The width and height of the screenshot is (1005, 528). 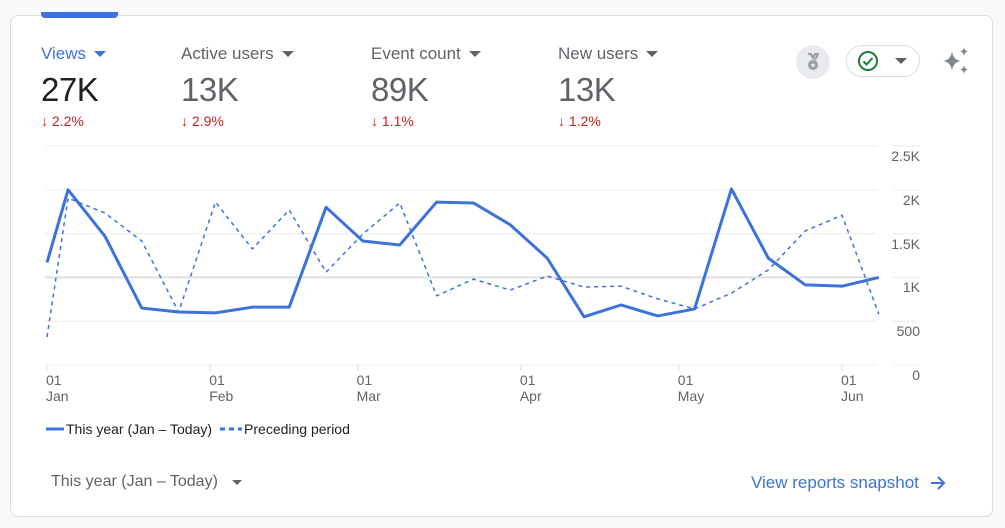 I want to click on arrow-right-icon, so click(x=938, y=483).